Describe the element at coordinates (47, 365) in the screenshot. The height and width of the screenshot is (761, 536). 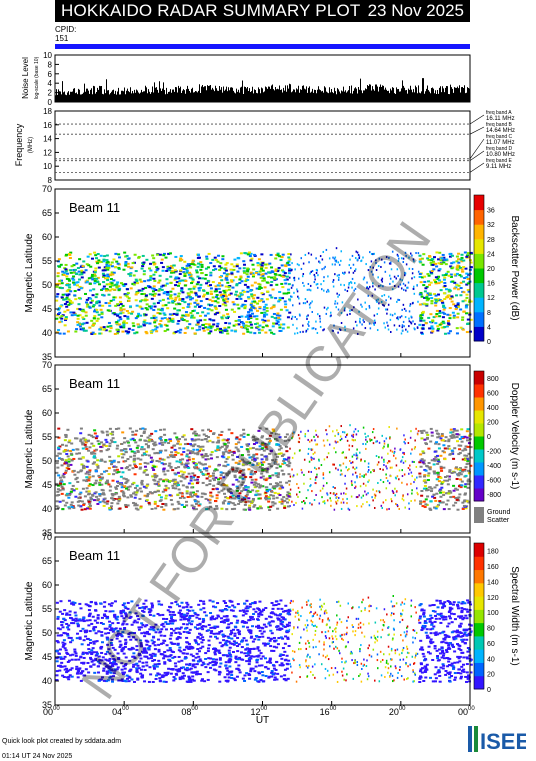
I see `lat-tick-label: 70` at that location.